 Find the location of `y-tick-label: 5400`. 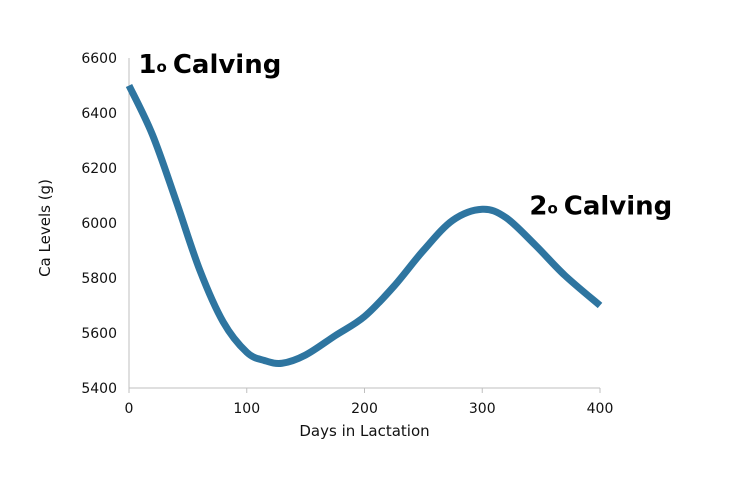

y-tick-label: 5400 is located at coordinates (99, 389).